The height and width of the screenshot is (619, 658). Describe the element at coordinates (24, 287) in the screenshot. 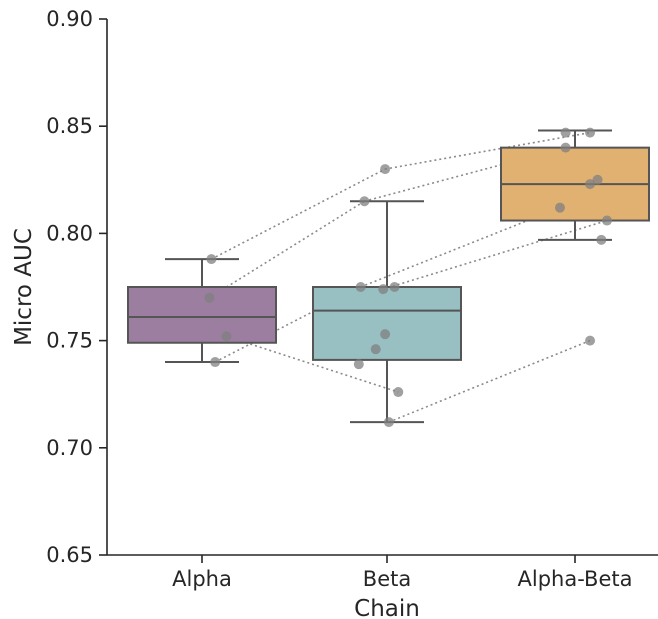

I see `y-axis-title: Micro AUC` at that location.